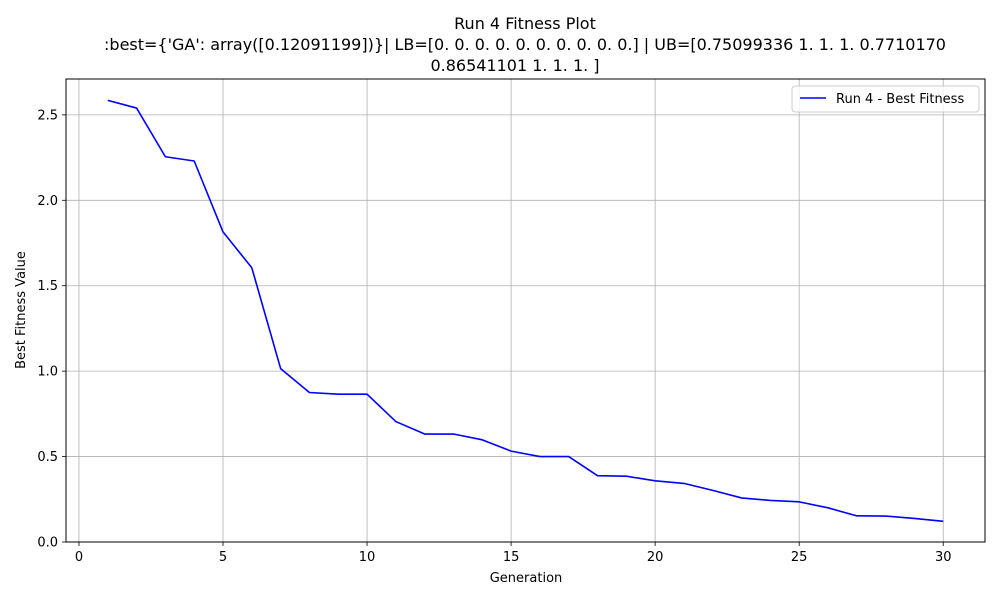 This screenshot has height=600, width=1000. Describe the element at coordinates (47, 457) in the screenshot. I see `y-tick-label: 0.5` at that location.